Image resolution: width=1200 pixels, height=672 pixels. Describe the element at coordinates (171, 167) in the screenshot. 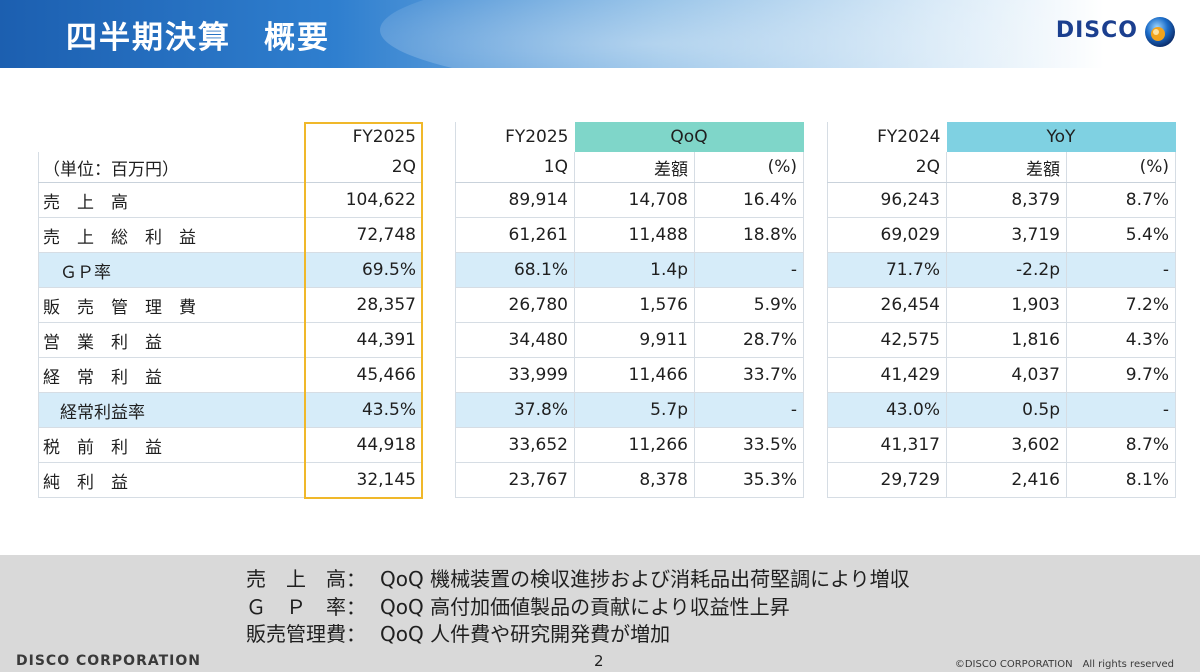

I see `unit-label: （単位：百万円）` at that location.